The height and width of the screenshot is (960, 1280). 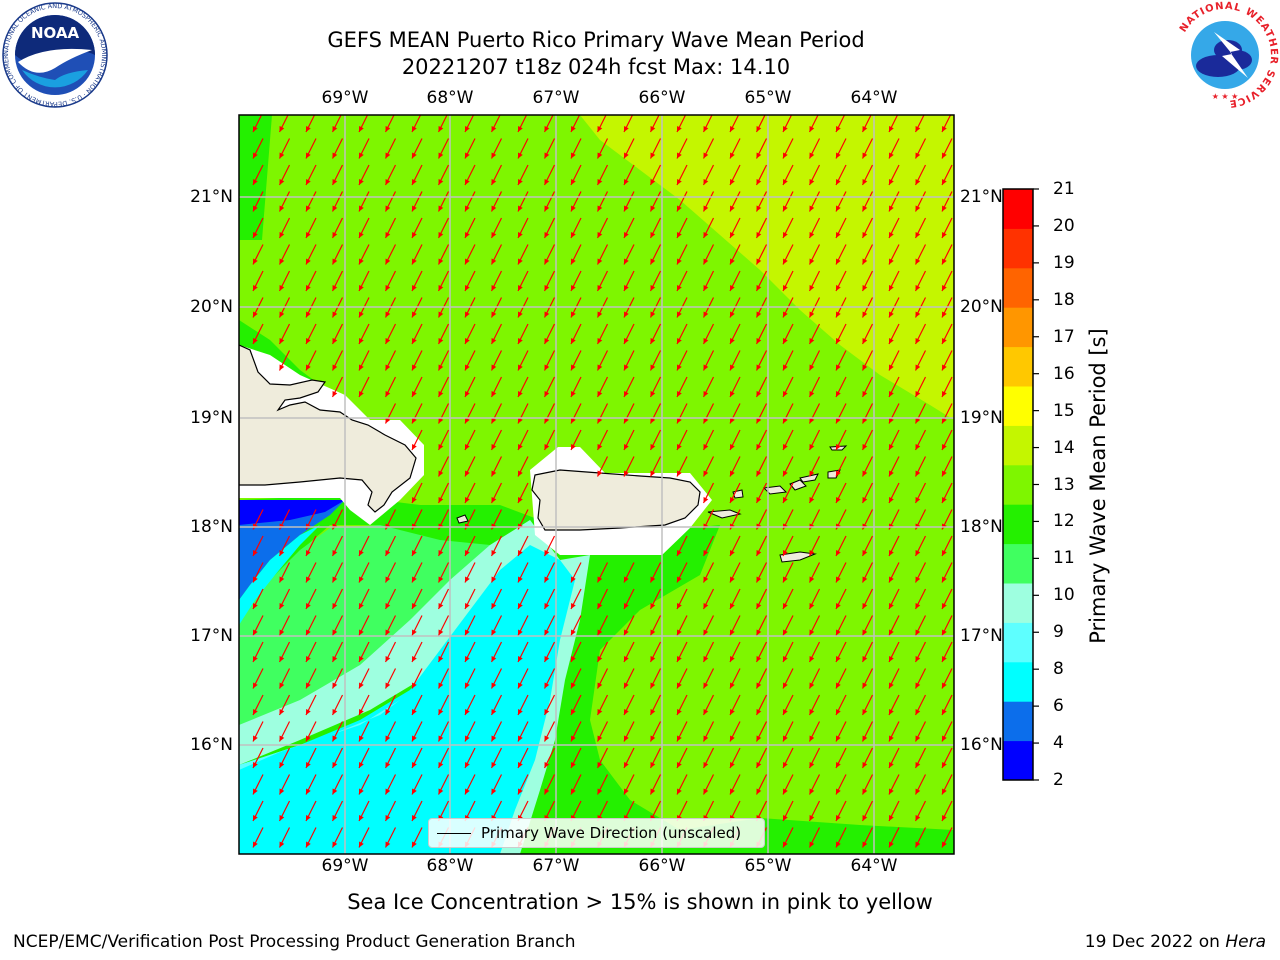 What do you see at coordinates (1064, 189) in the screenshot?
I see `colorbar-tick-label: 21` at bounding box center [1064, 189].